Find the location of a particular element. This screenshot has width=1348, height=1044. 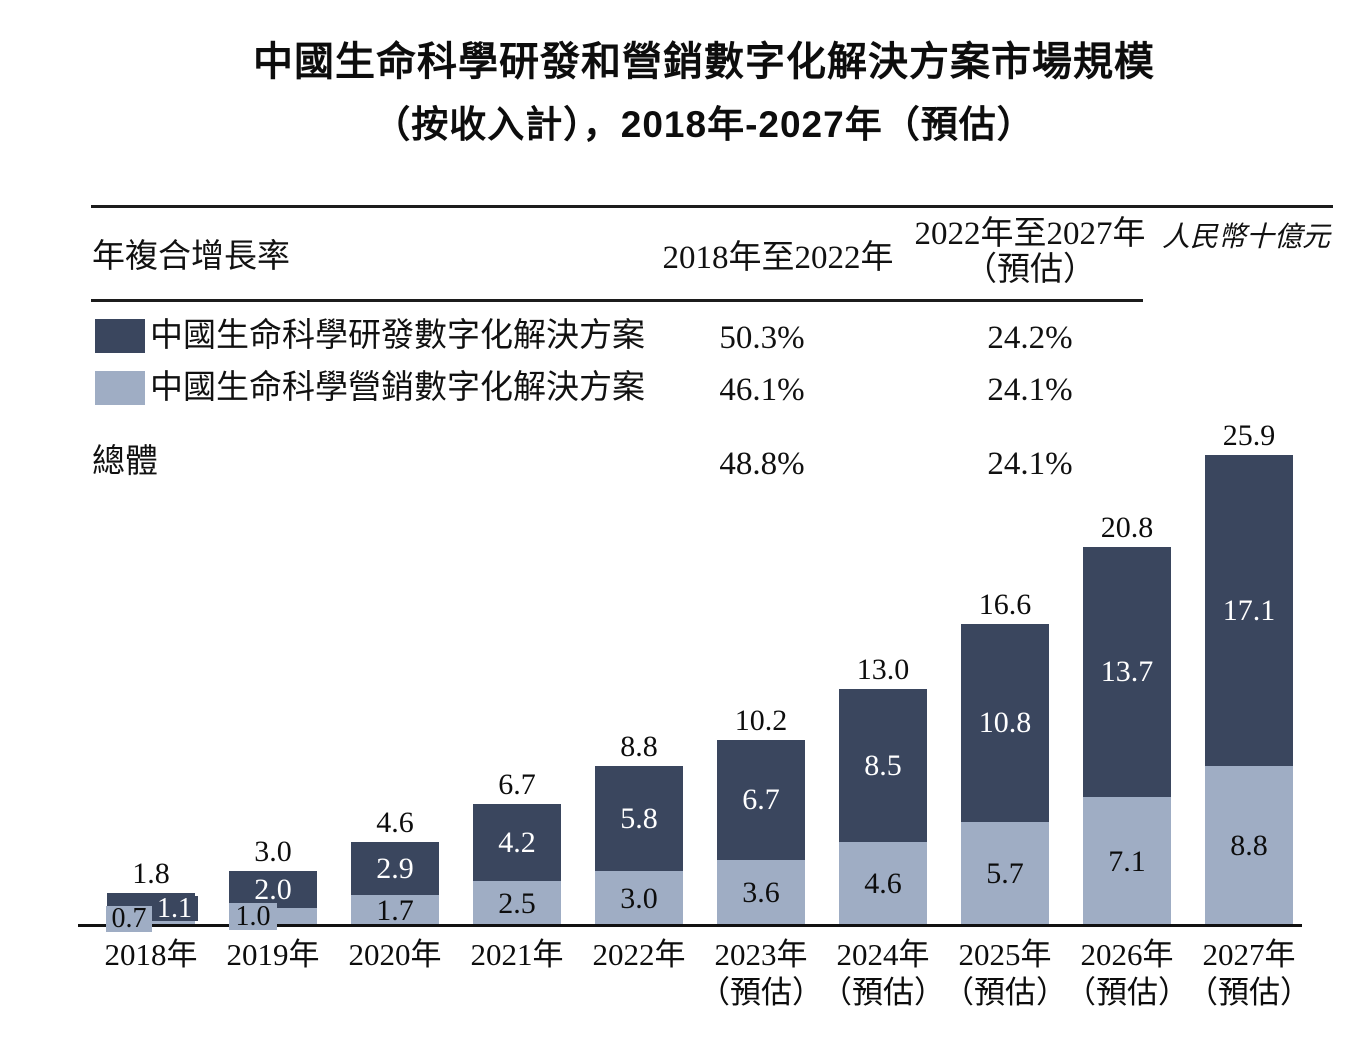

bar-segment-marketing-2025年 is located at coordinates (1005, 874).